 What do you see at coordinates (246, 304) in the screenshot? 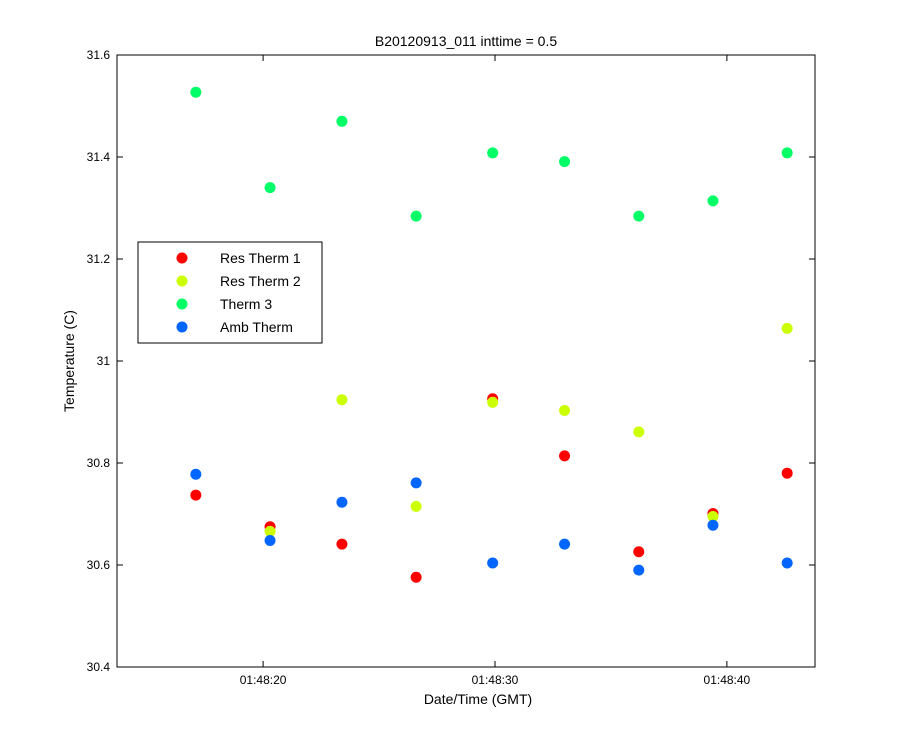
I see `legend-label-therm-3: Therm 3` at bounding box center [246, 304].